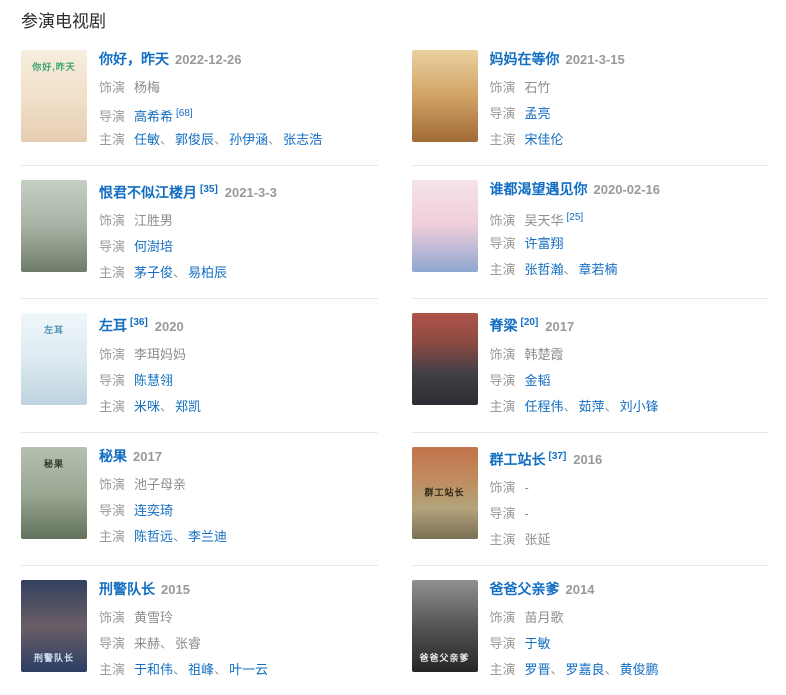  What do you see at coordinates (54, 625) in the screenshot?
I see `drama-poster: 刑警队长` at bounding box center [54, 625].